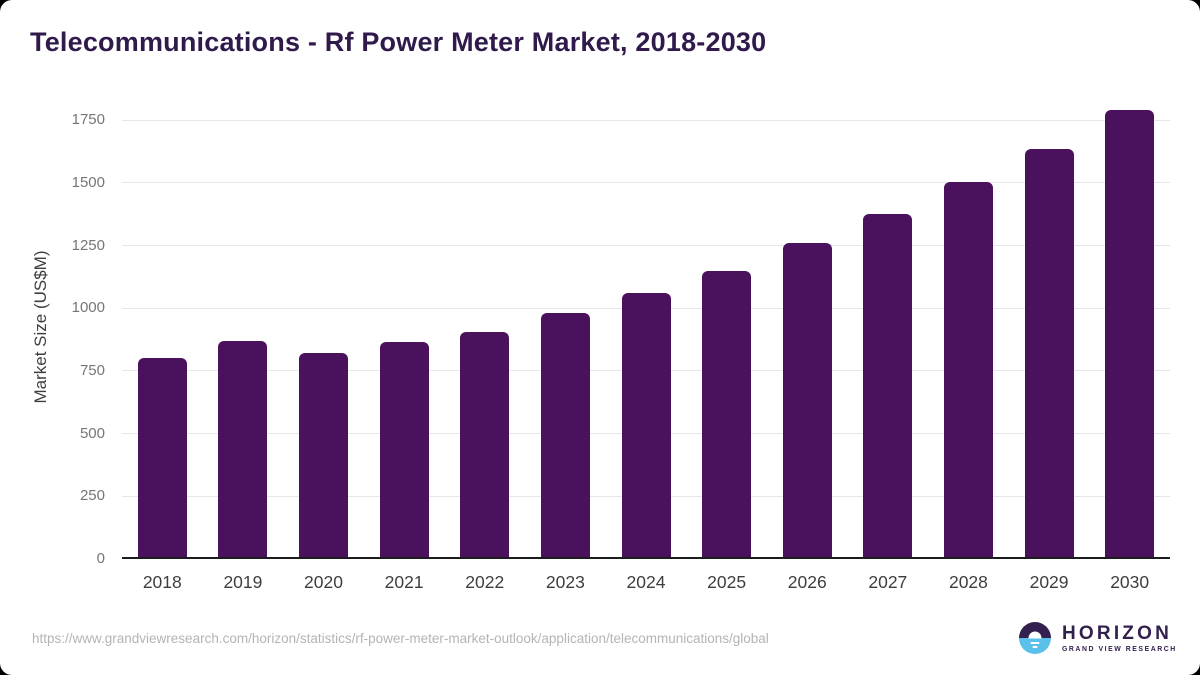 The image size is (1200, 675). I want to click on x-tick-label-2028: 2028, so click(968, 582).